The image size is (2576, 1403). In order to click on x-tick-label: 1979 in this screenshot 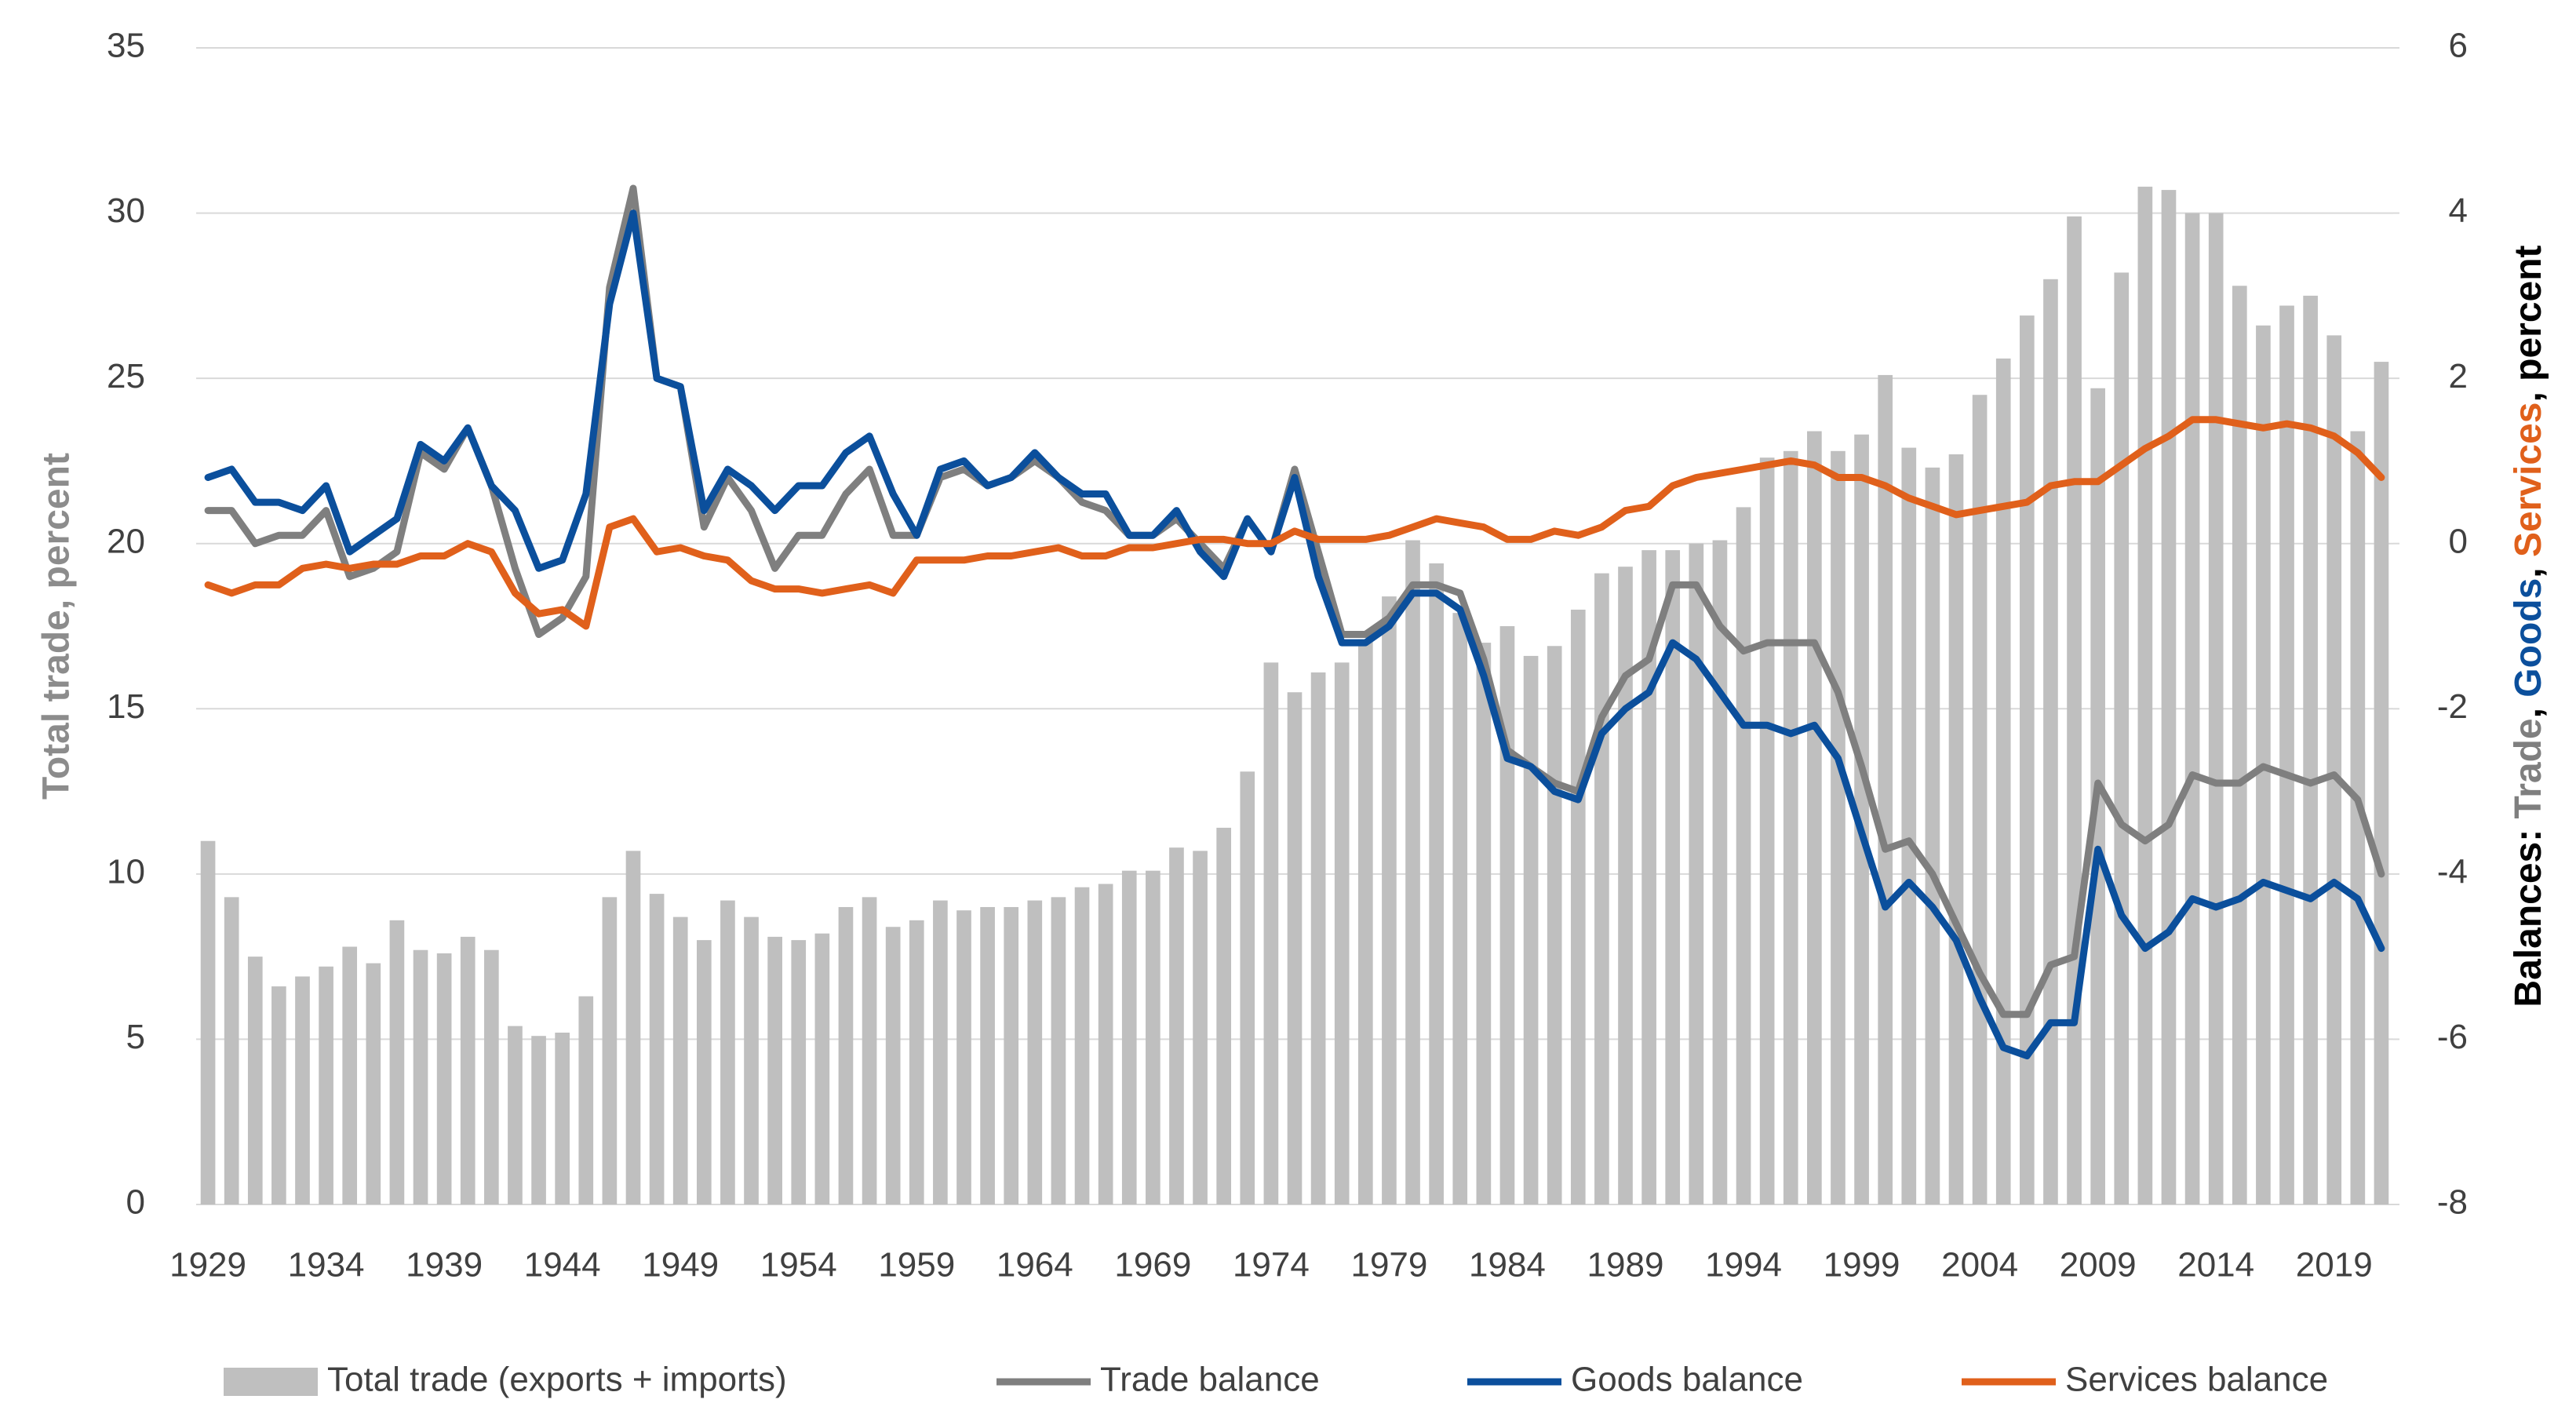, I will do `click(1388, 1265)`.